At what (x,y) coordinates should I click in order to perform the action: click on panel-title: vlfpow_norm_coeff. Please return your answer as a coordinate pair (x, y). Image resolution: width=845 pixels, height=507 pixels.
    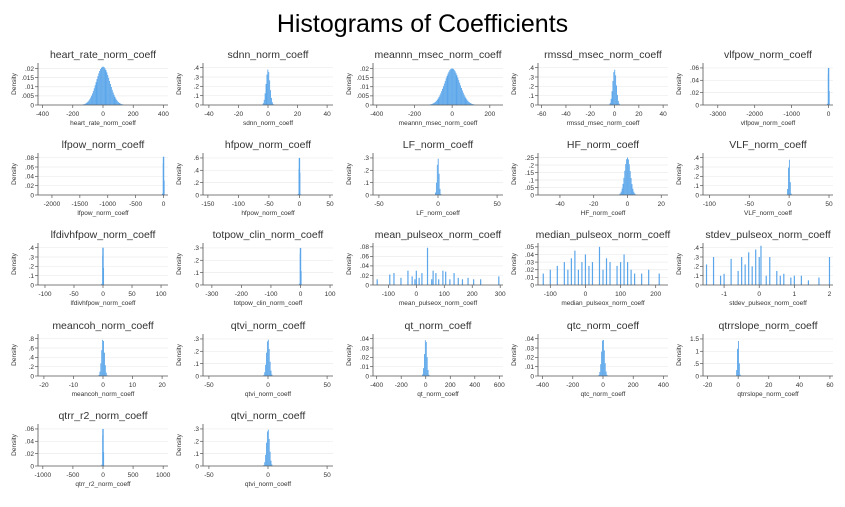
    Looking at the image, I should click on (768, 55).